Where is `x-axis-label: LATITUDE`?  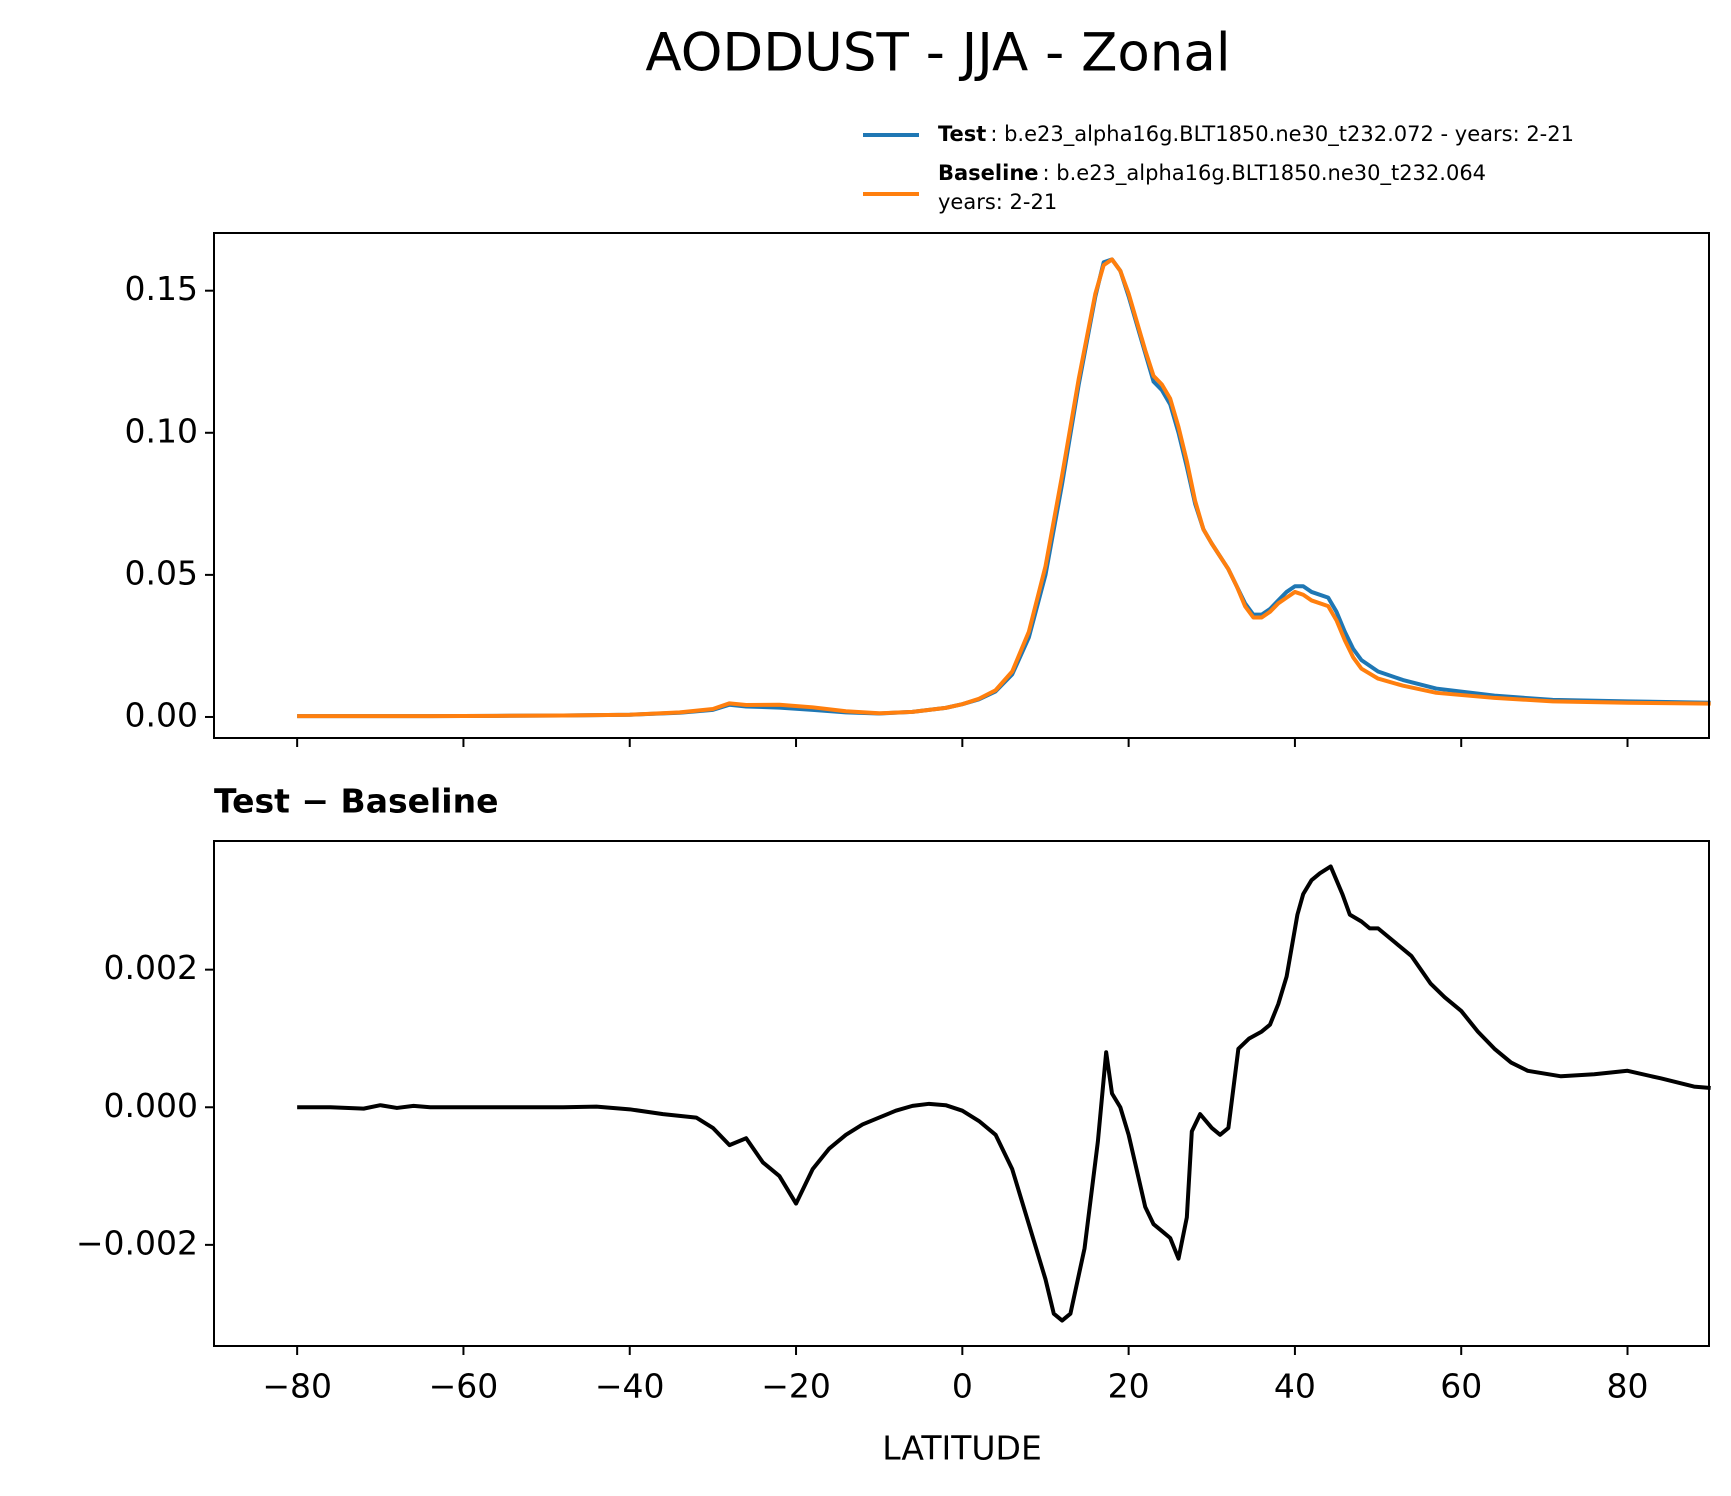
x-axis-label: LATITUDE is located at coordinates (962, 1448).